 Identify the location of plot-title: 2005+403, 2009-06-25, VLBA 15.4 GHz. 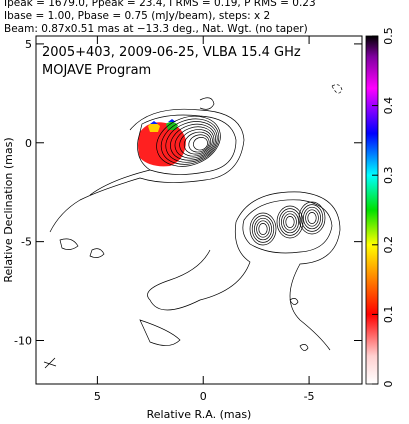
(171, 52).